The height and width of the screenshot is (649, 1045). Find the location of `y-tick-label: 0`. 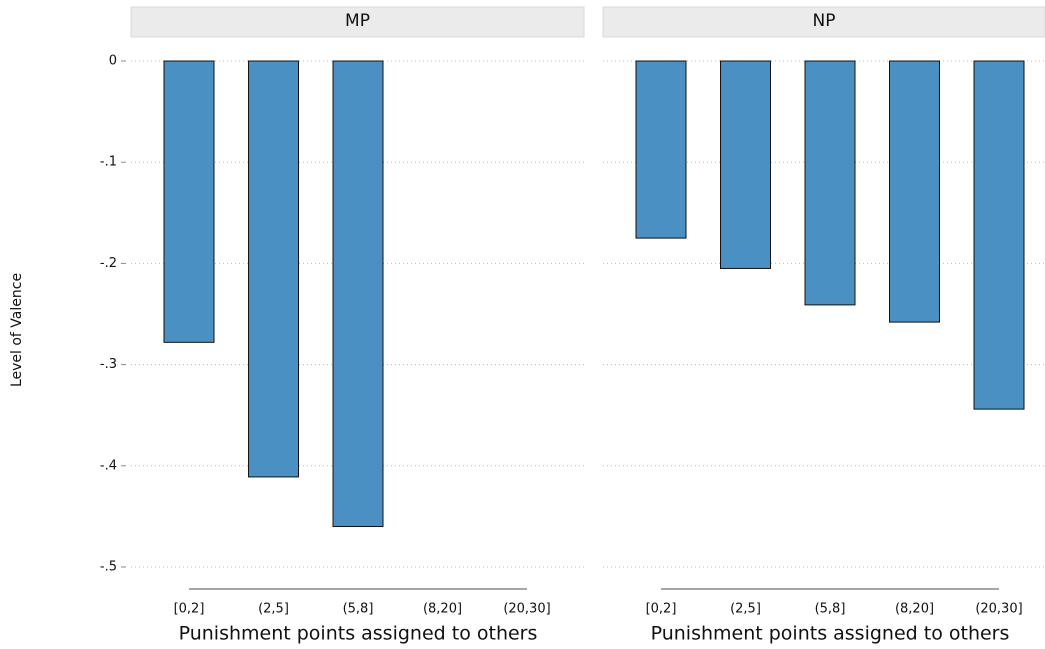

y-tick-label: 0 is located at coordinates (113, 61).